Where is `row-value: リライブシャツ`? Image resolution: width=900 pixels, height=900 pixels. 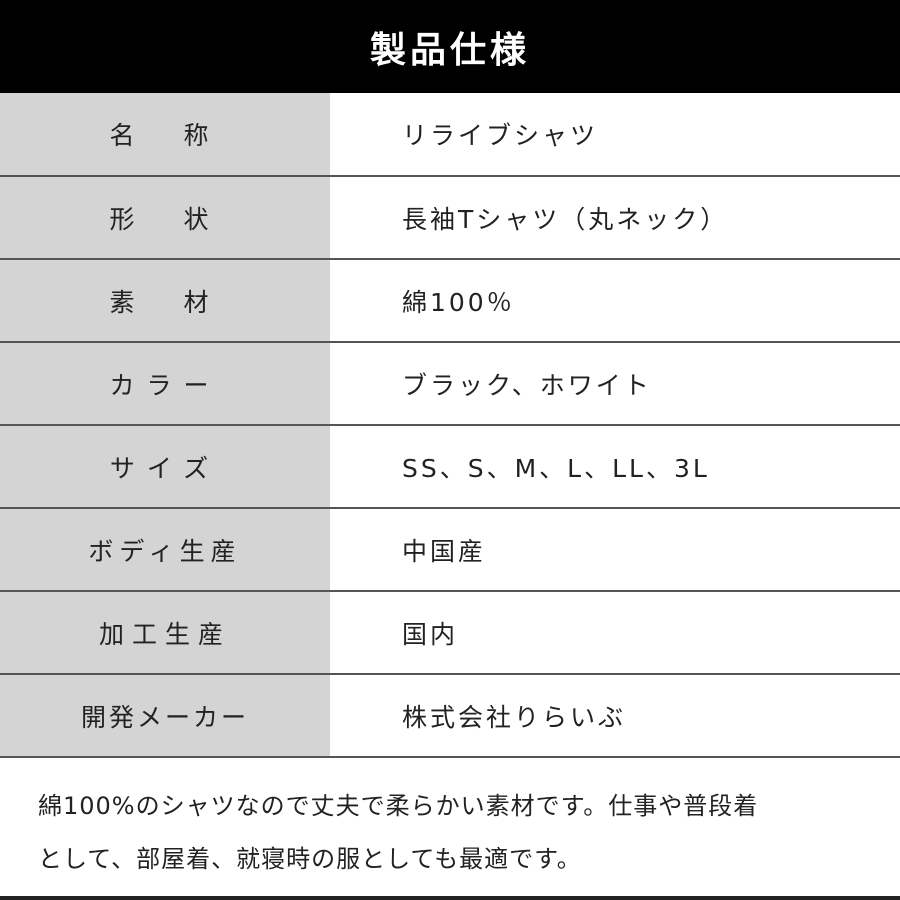 row-value: リライブシャツ is located at coordinates (500, 135).